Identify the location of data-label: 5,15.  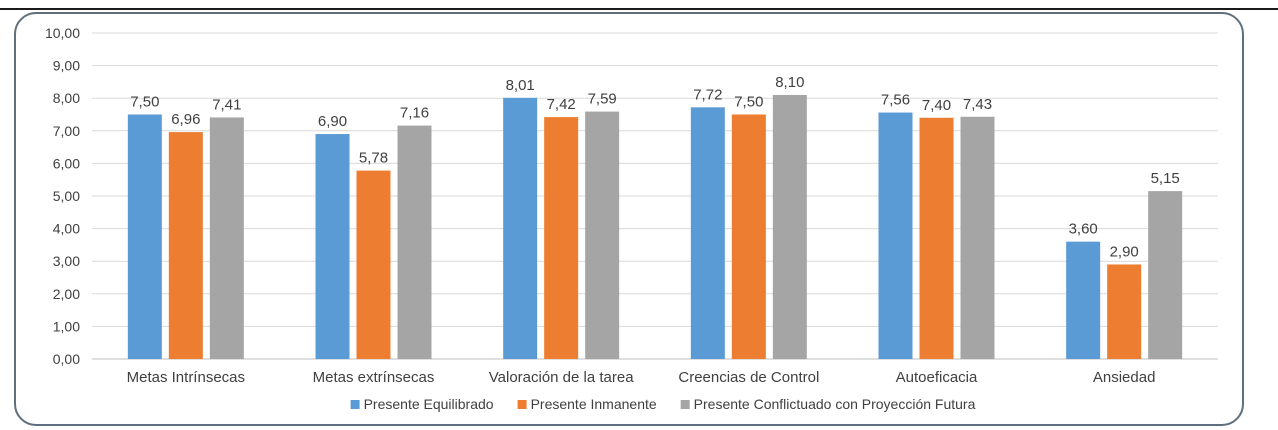
(1165, 178).